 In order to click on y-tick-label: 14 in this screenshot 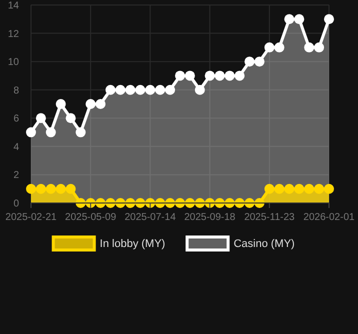, I will do `click(14, 6)`.